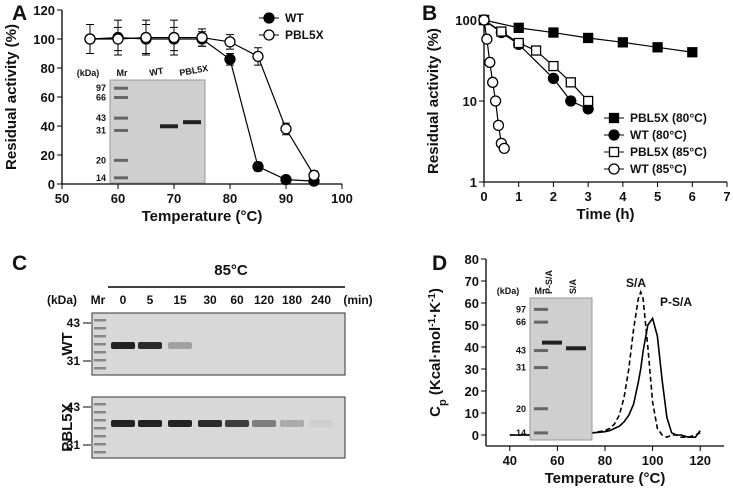 This screenshot has height=495, width=733. I want to click on gel-marker-lane: Mr, so click(98, 300).